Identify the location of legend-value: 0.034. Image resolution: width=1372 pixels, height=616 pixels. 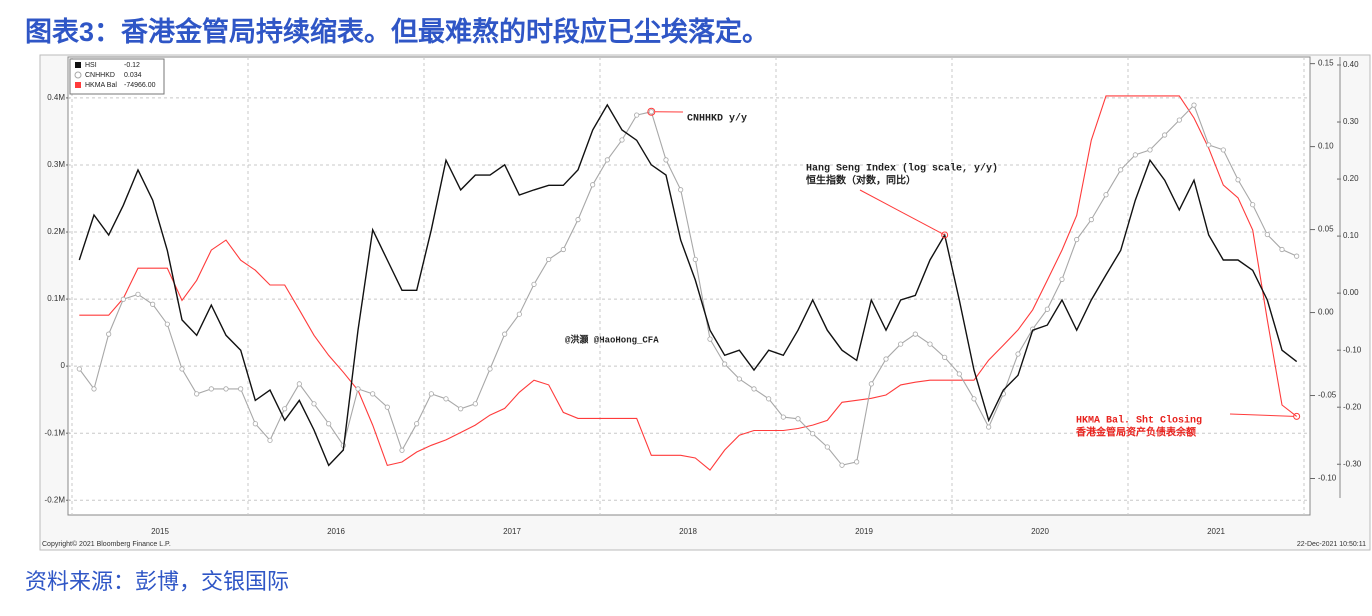
(133, 75).